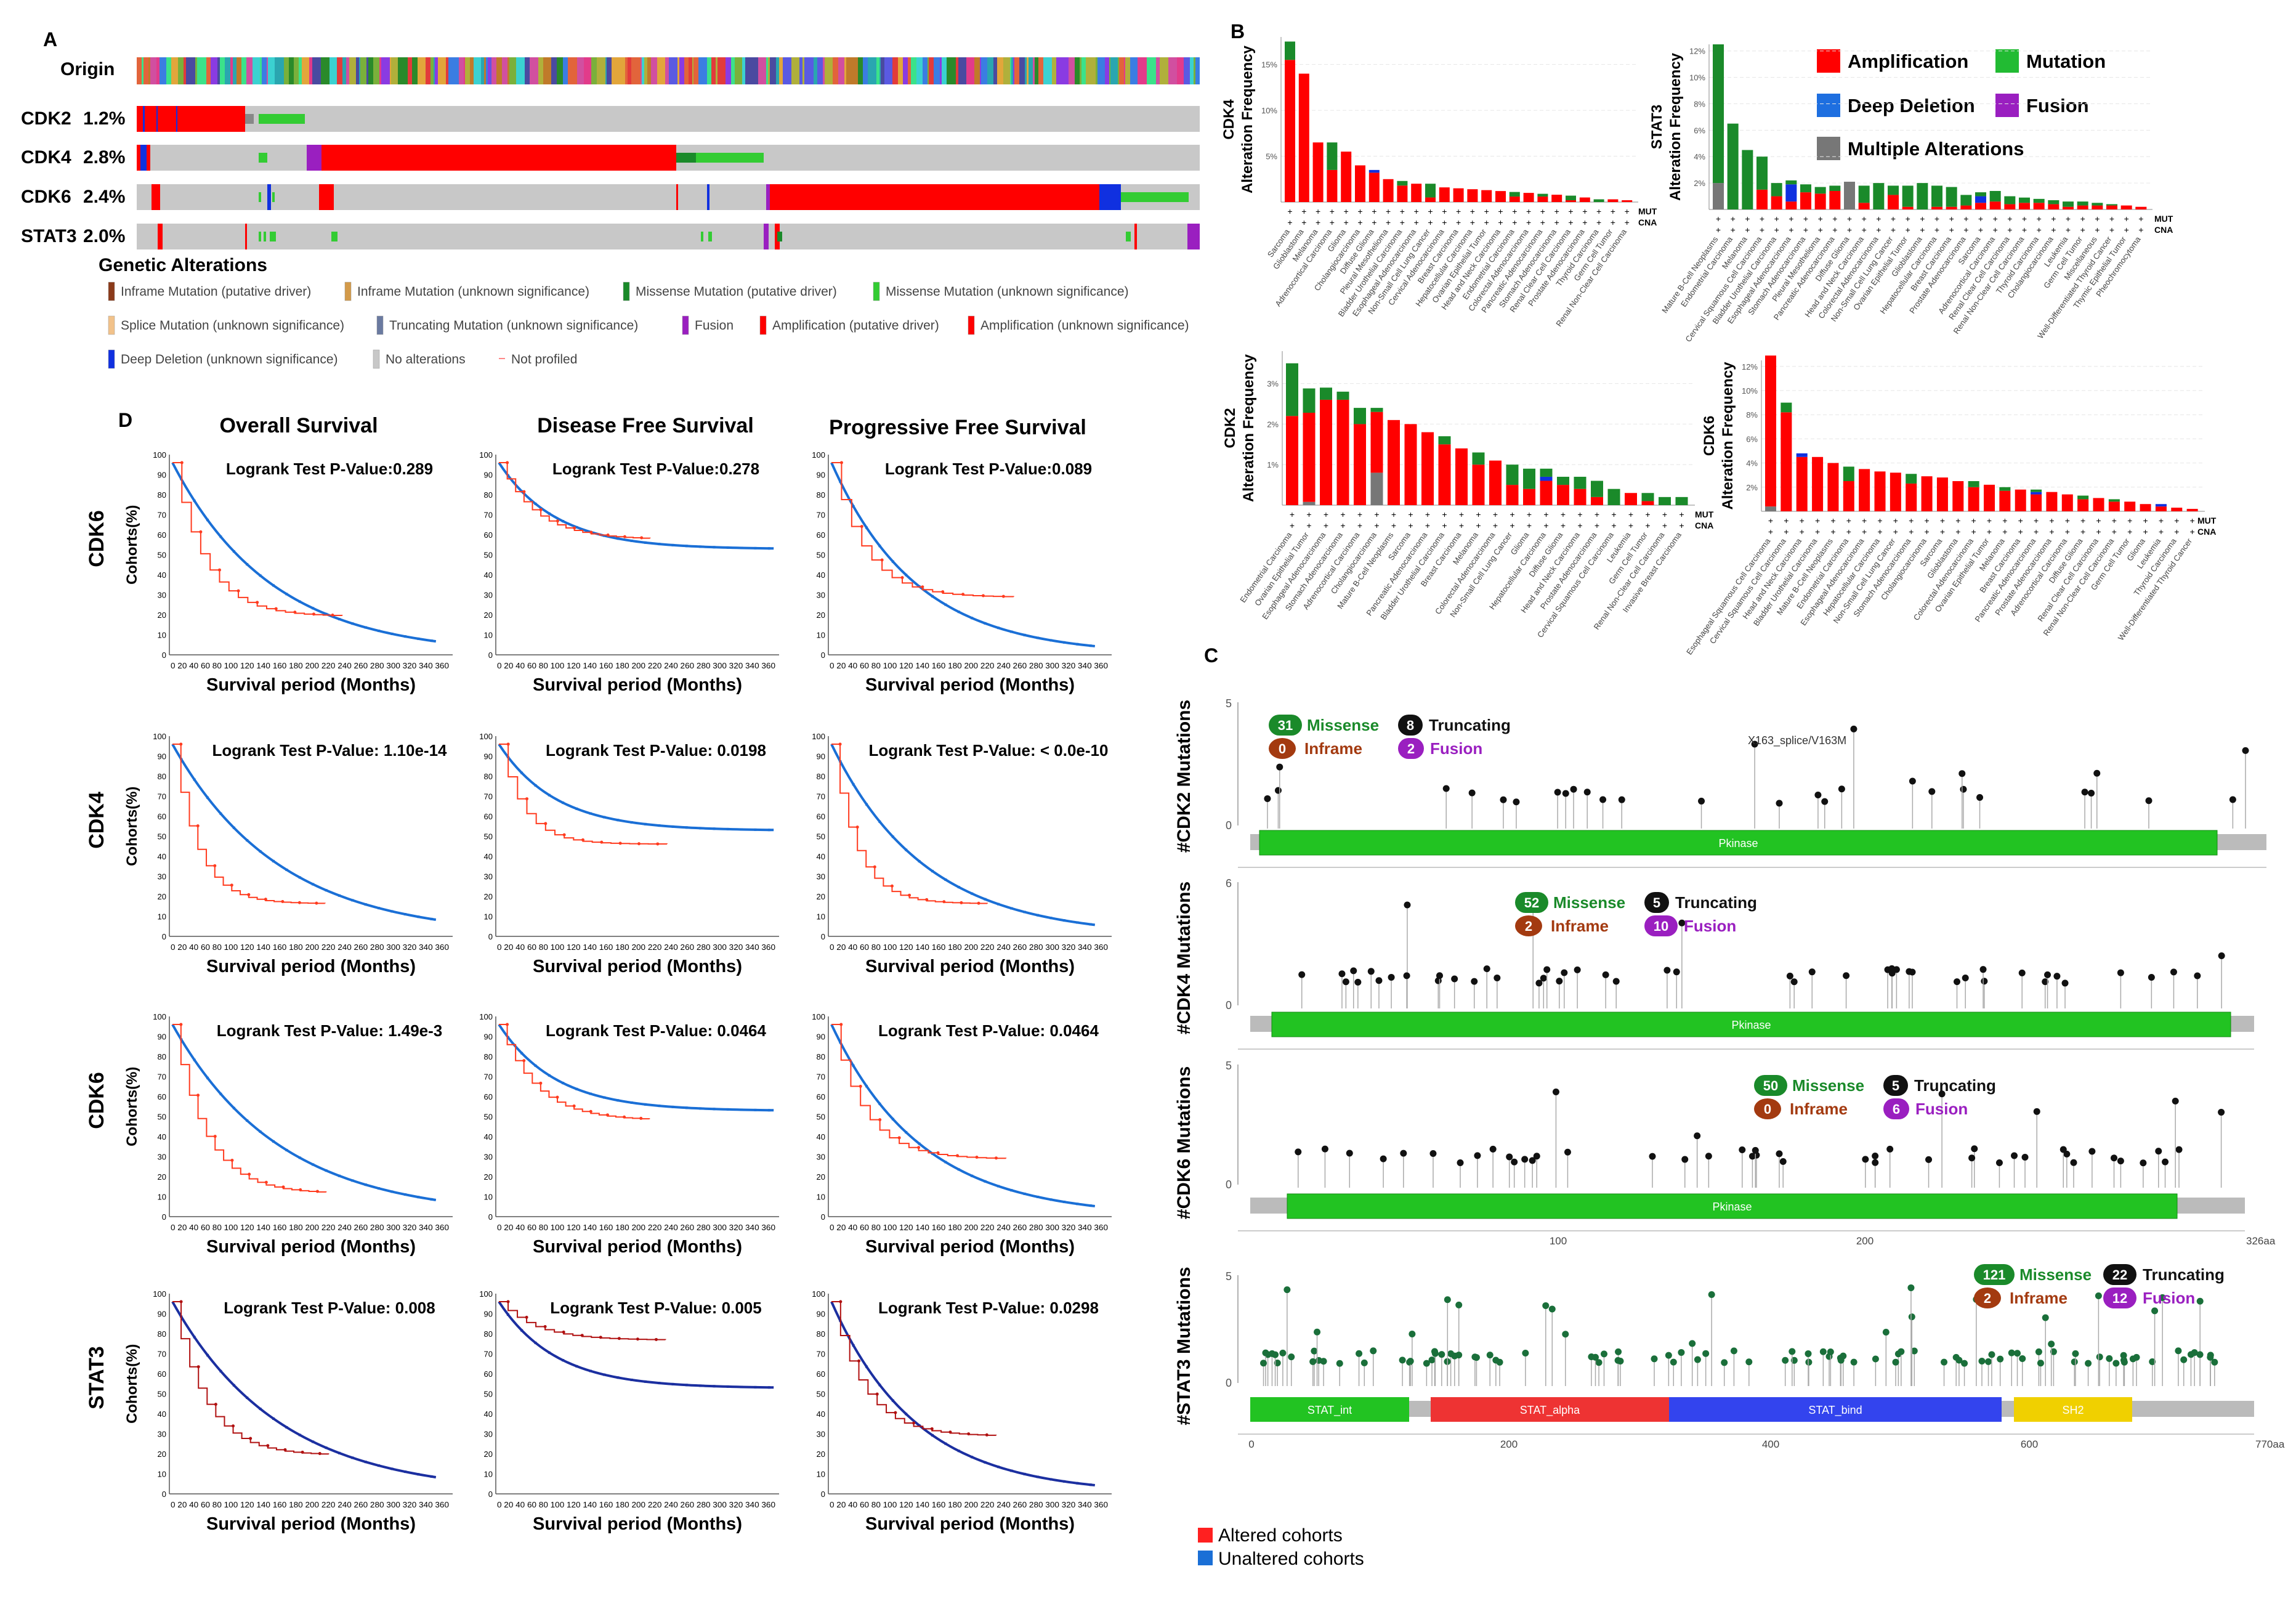 Image resolution: width=2296 pixels, height=1622 pixels. Describe the element at coordinates (490, 655) in the screenshot. I see `y-tick-label: 0` at that location.